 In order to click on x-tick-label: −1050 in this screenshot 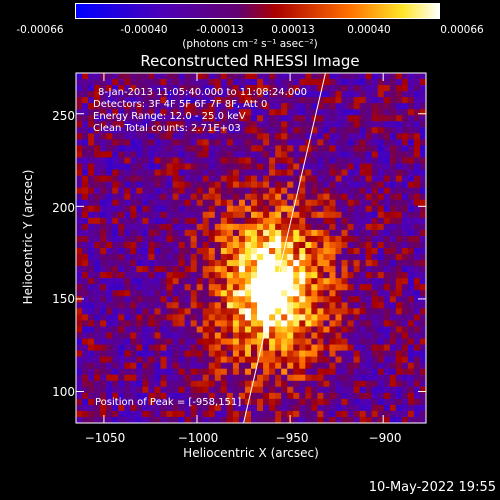, I will do `click(105, 438)`.